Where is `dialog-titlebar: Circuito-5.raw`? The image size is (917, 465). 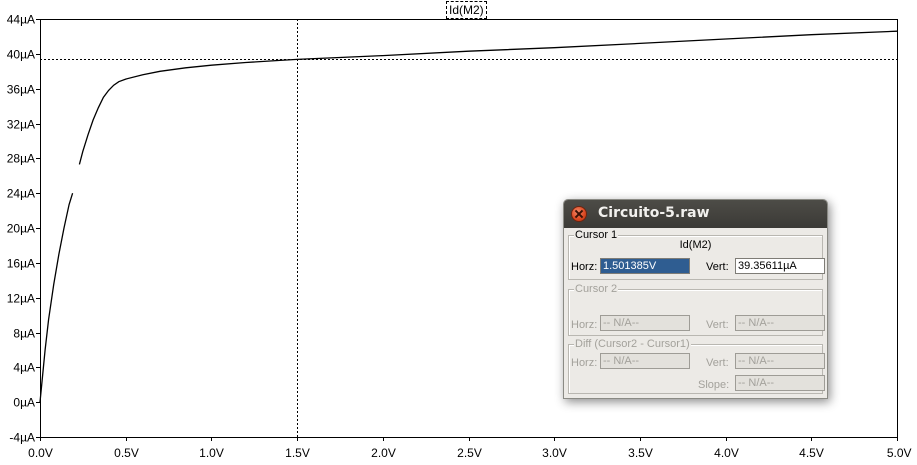
dialog-titlebar: Circuito-5.raw is located at coordinates (695, 214).